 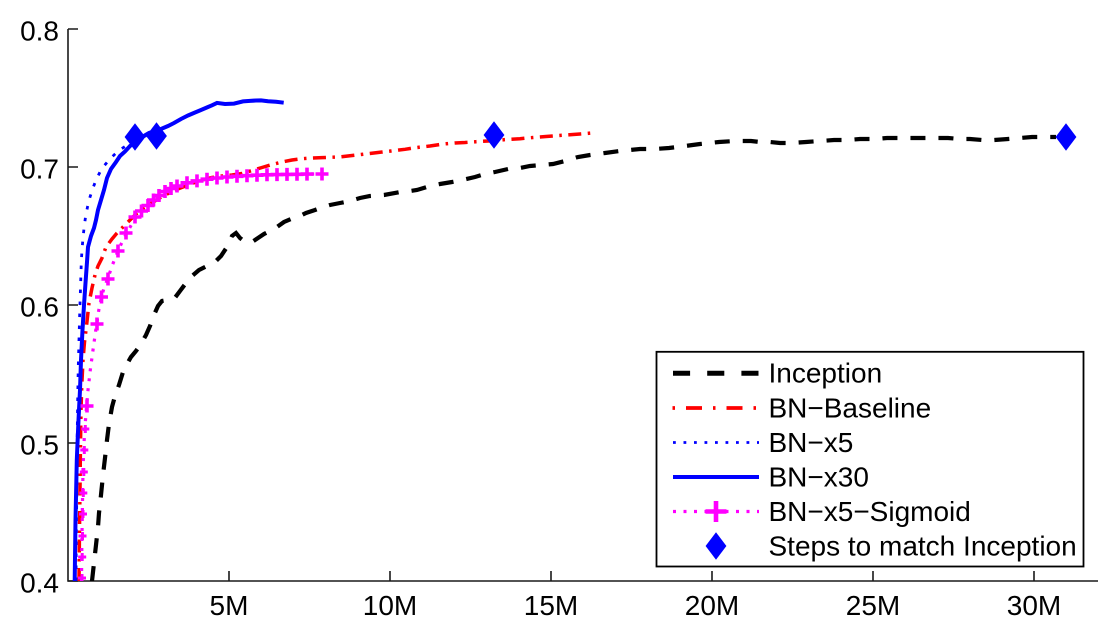 I want to click on svg-text: 0.8, so click(x=39, y=30).